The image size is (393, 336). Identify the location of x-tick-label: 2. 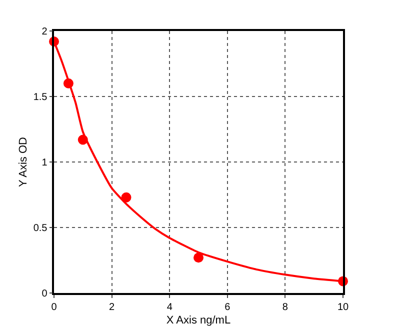
(112, 307).